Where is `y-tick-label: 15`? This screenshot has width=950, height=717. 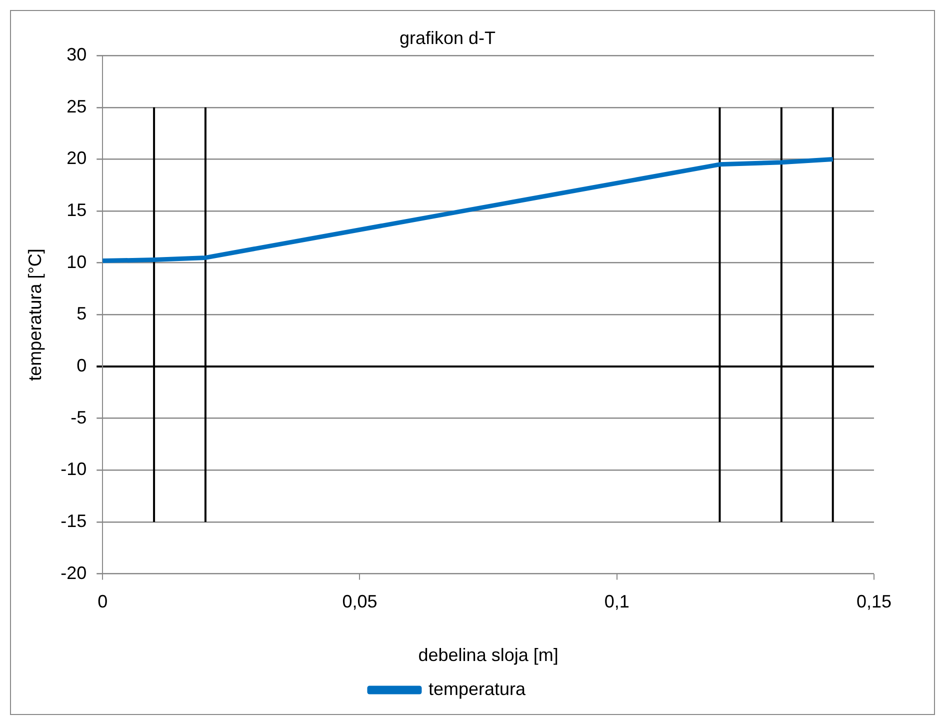 y-tick-label: 15 is located at coordinates (76, 210).